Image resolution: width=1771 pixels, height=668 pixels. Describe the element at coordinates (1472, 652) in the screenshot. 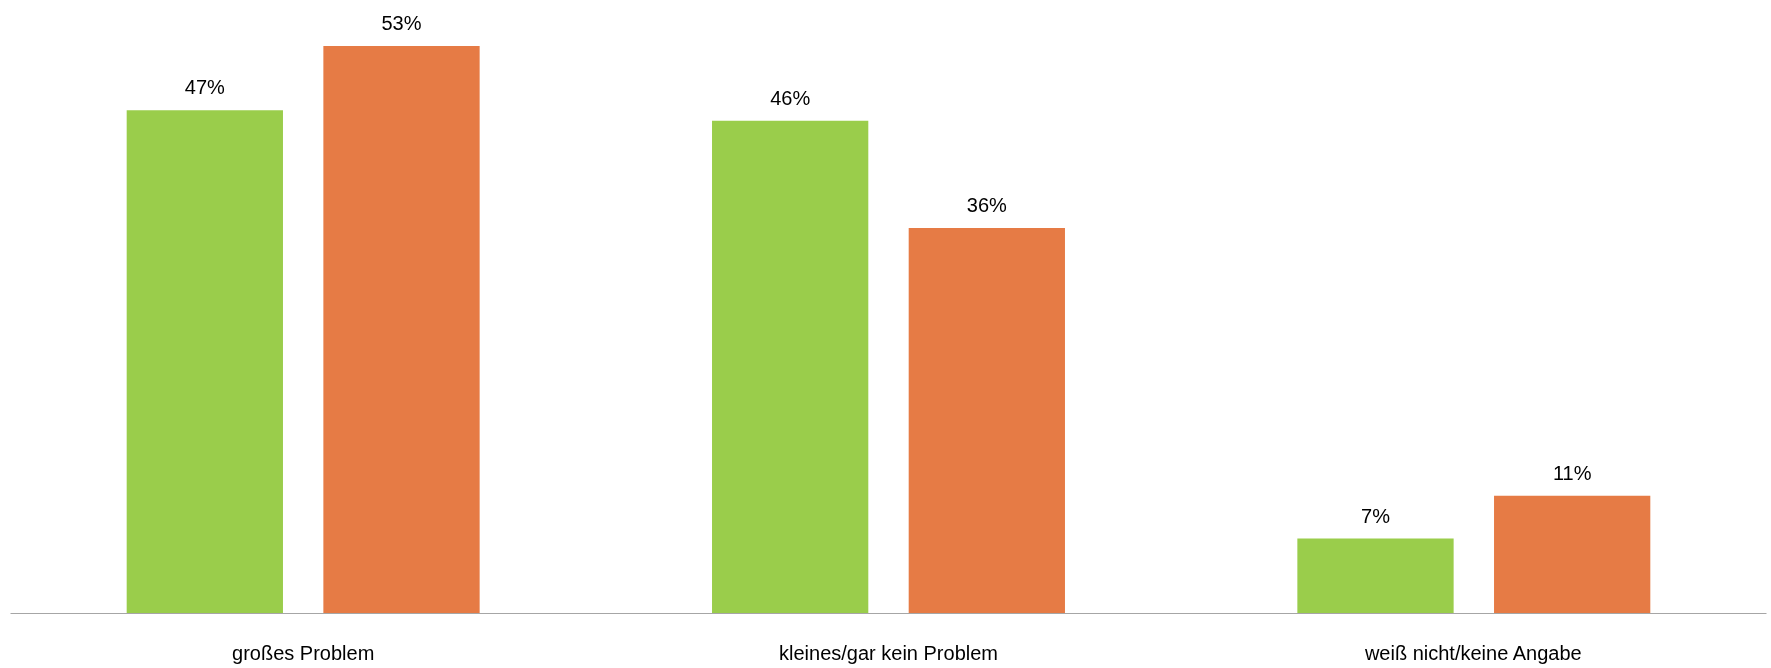

I see `x-tick-label: weiß nicht/keine Angabe` at that location.